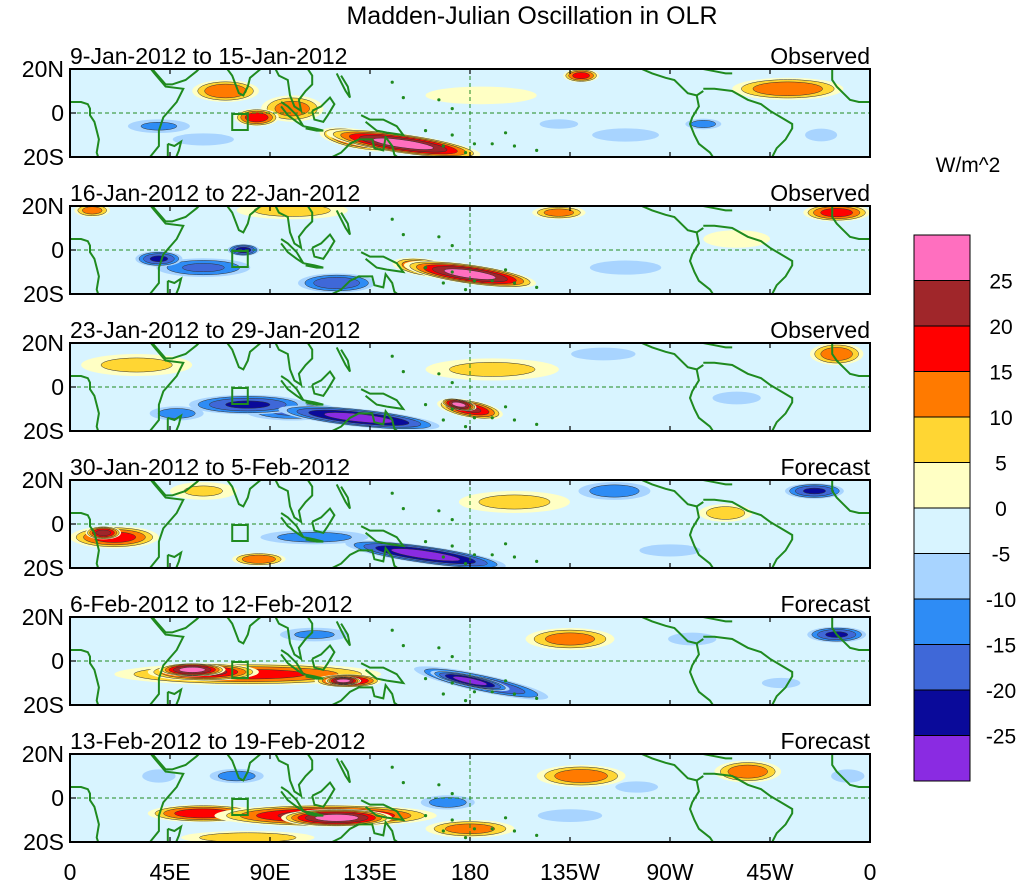 The height and width of the screenshot is (887, 1021). What do you see at coordinates (1001, 646) in the screenshot?
I see `colorbar-tick-label: -15` at bounding box center [1001, 646].